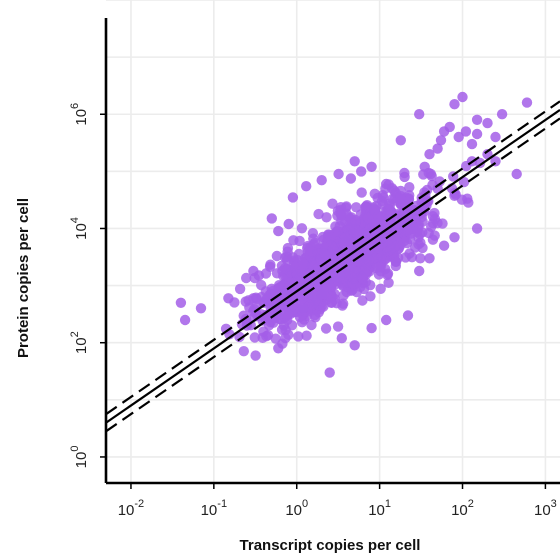 This screenshot has height=558, width=560. I want to click on y-axis-title: Protein copies per cell, so click(23, 278).